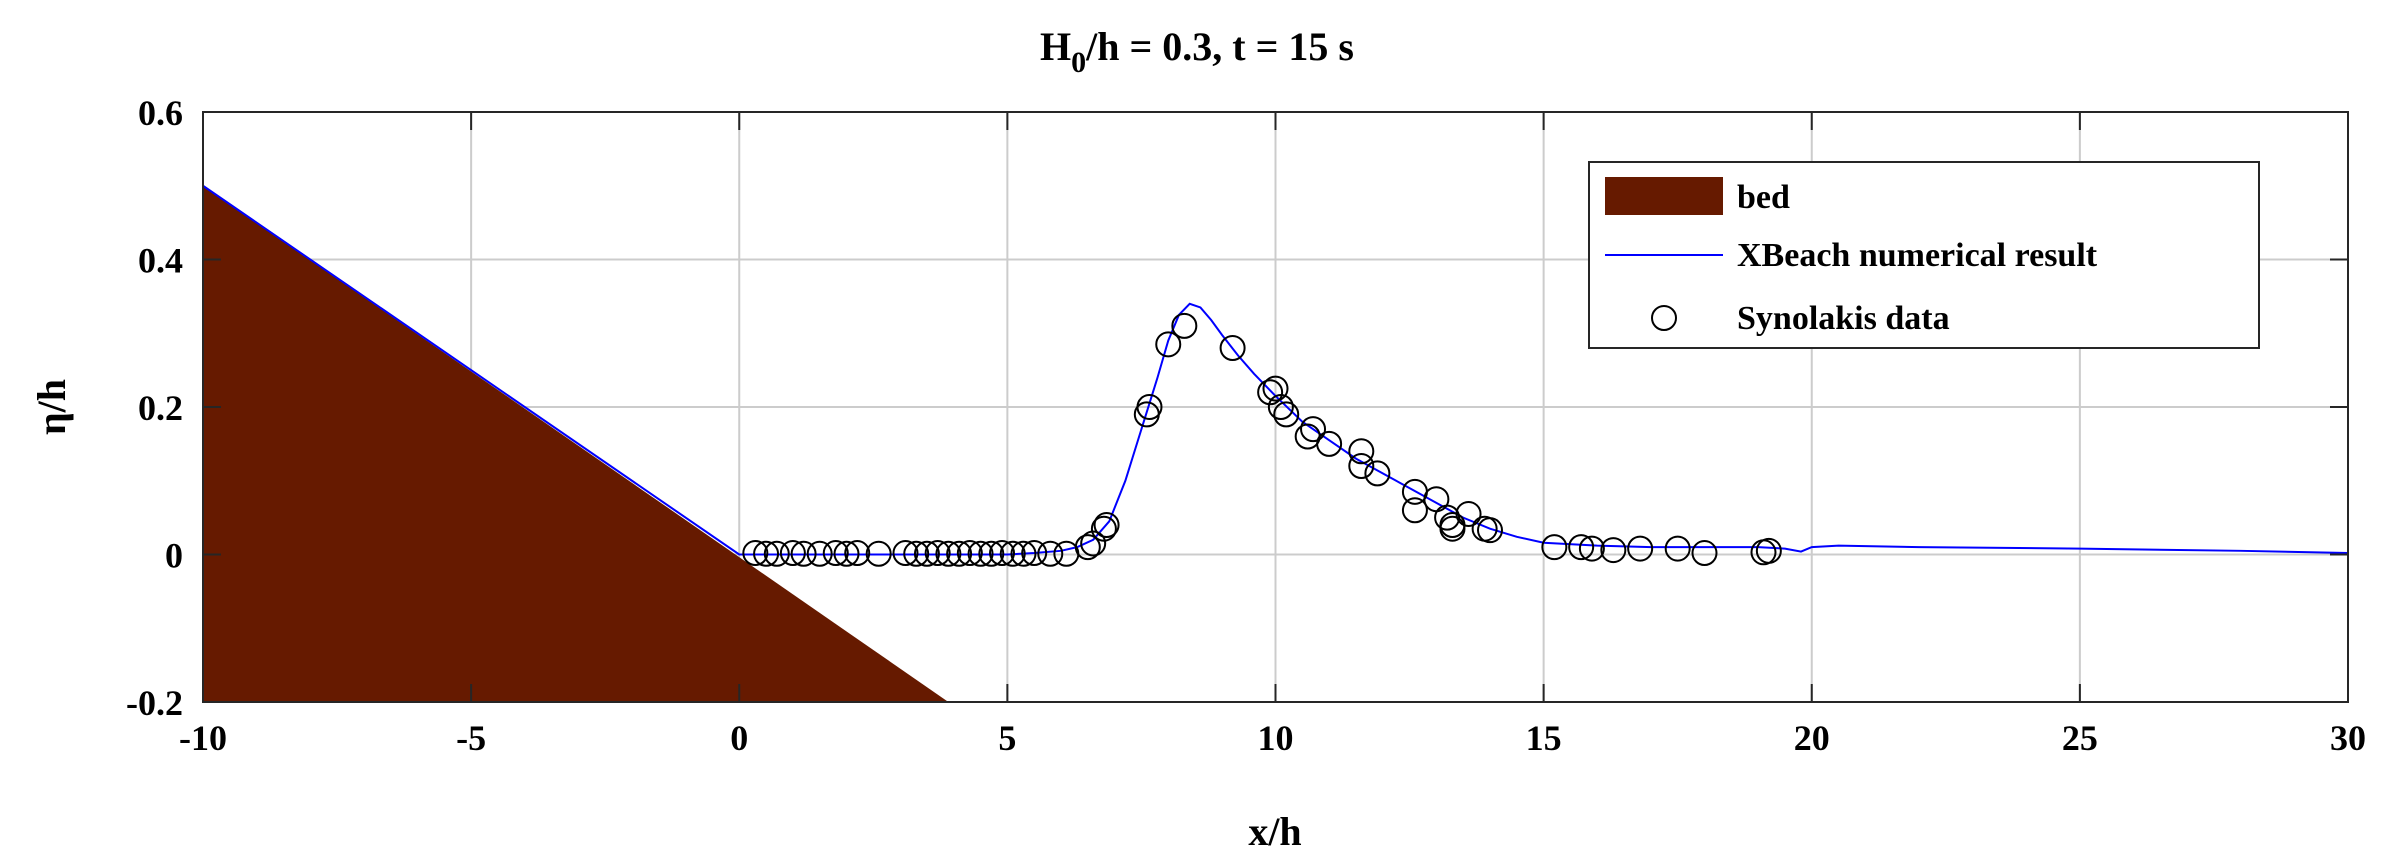 This screenshot has width=2394, height=860. I want to click on legend-bed-swatch, so click(1664, 196).